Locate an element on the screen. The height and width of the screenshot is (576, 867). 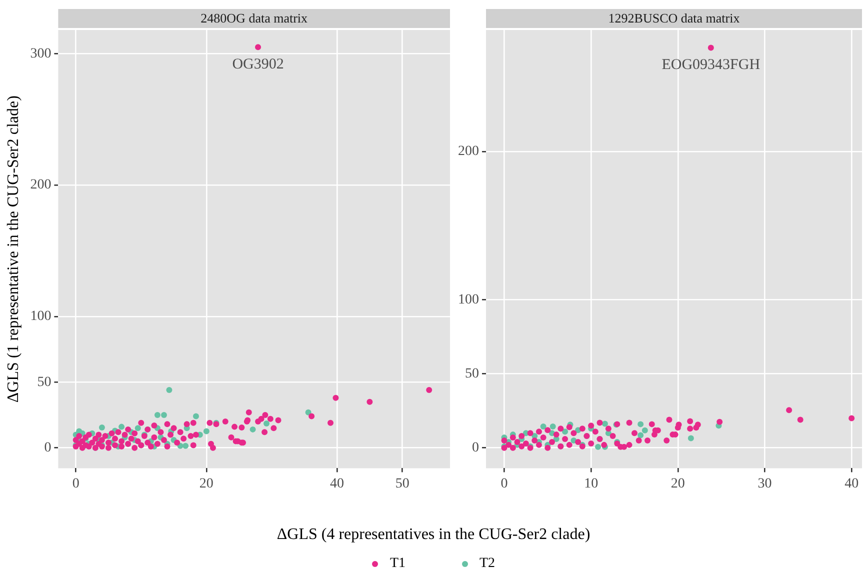
chart-title: 1292BUSCO data matrix is located at coordinates (674, 18).